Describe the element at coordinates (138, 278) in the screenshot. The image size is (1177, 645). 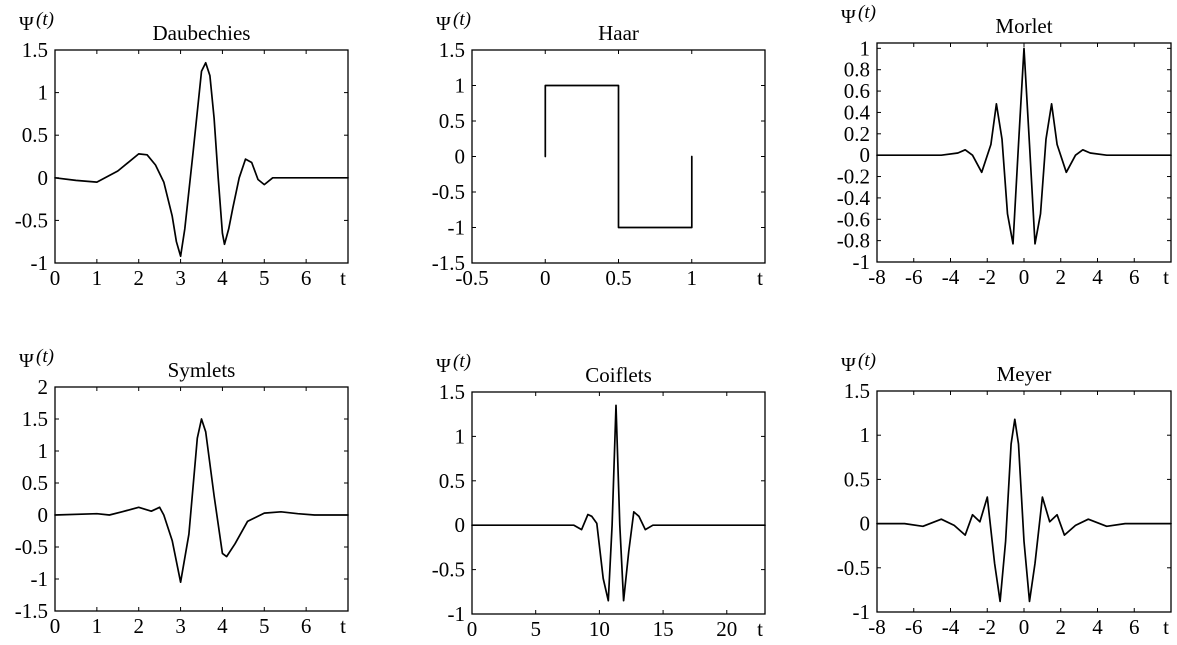
I see `daubechies-xtick-label: 2` at that location.